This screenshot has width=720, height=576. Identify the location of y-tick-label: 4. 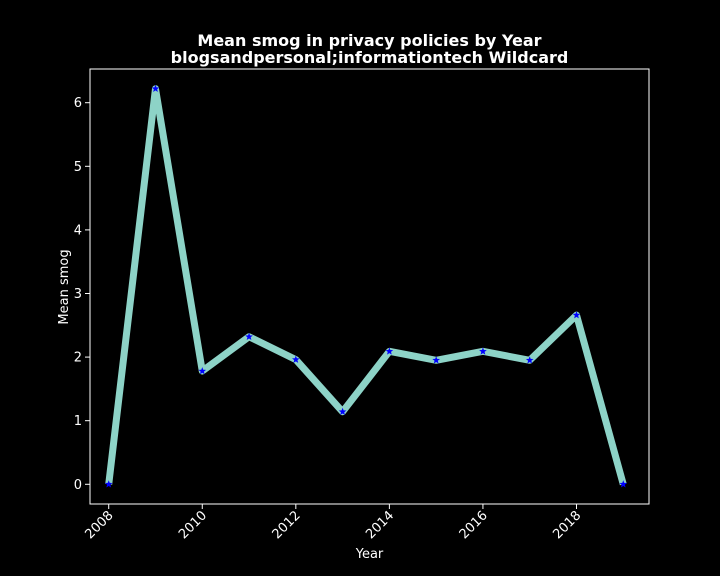
(78, 230).